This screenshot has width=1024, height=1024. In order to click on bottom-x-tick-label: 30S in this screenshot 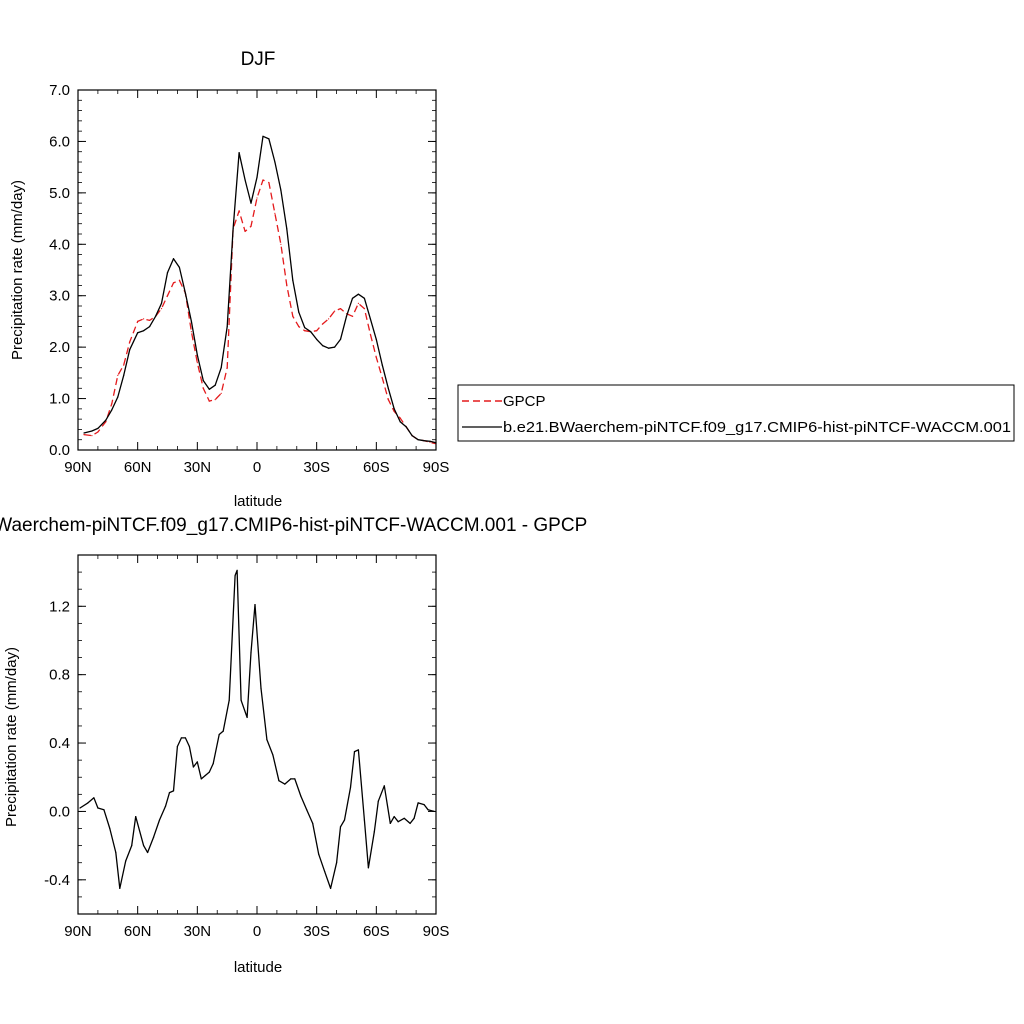, I will do `click(316, 931)`.